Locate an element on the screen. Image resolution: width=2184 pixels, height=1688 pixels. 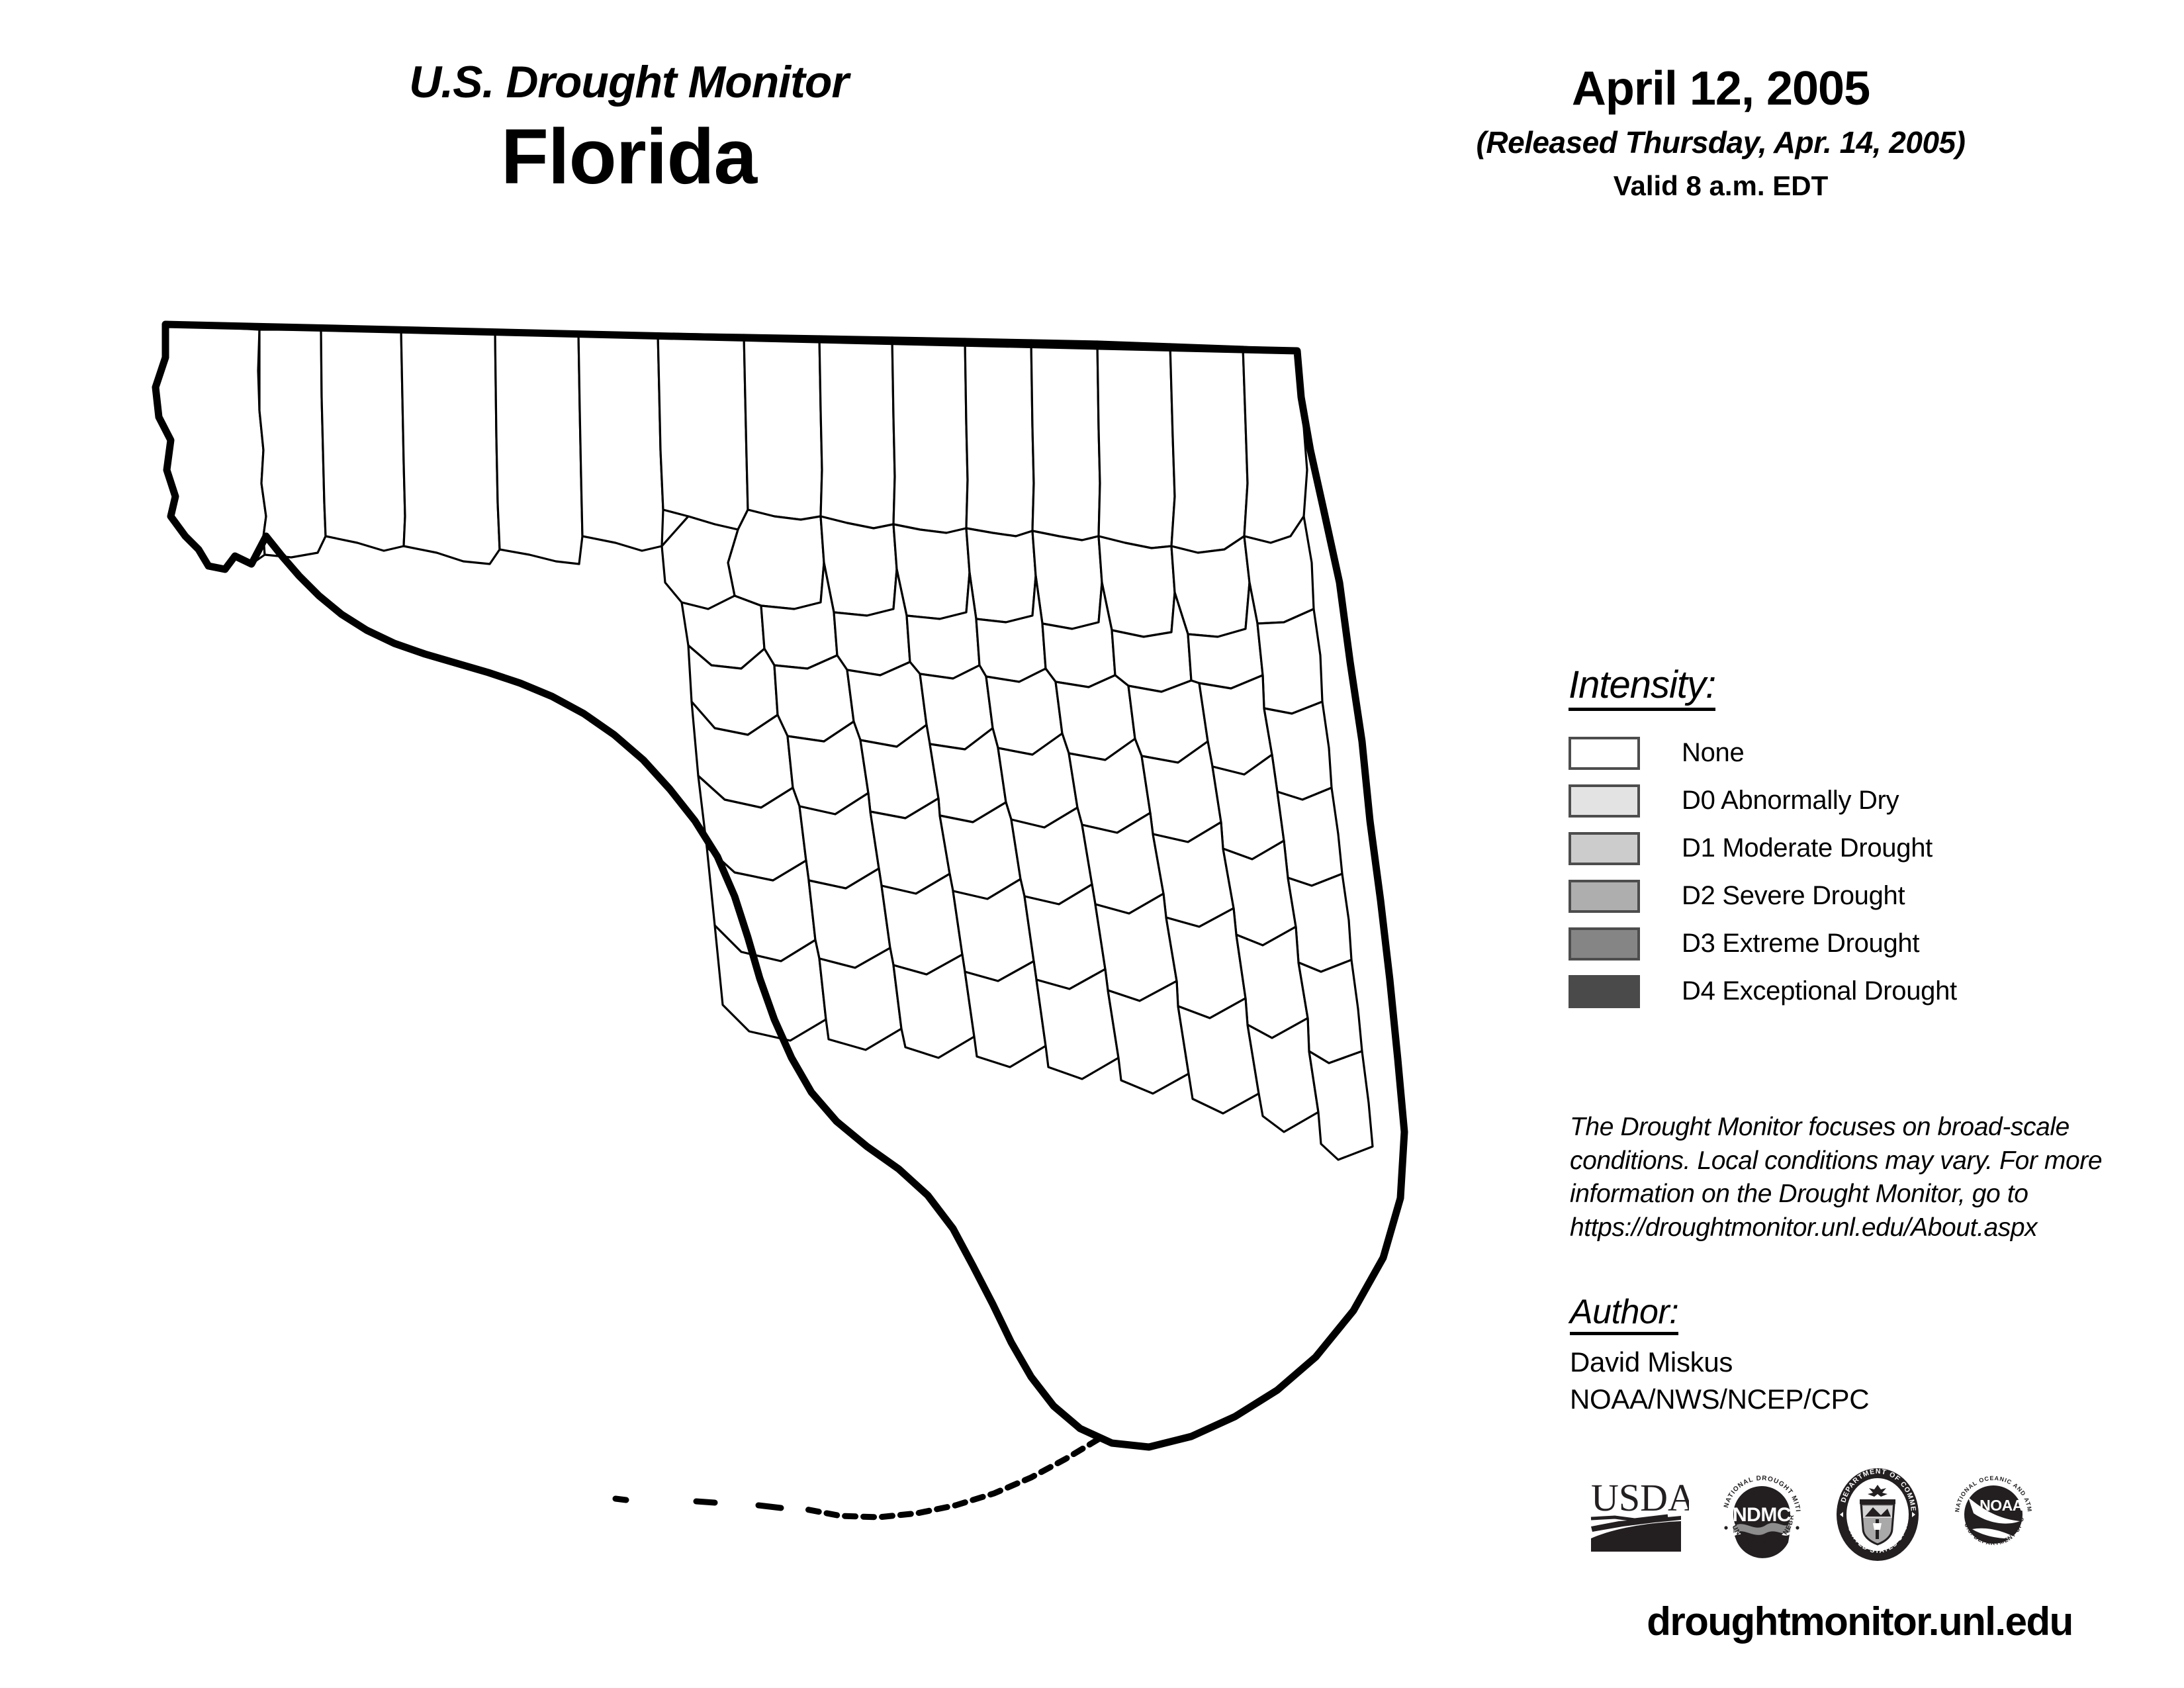
legend-label-d1: D1 Moderate Drought is located at coordinates (1807, 848).